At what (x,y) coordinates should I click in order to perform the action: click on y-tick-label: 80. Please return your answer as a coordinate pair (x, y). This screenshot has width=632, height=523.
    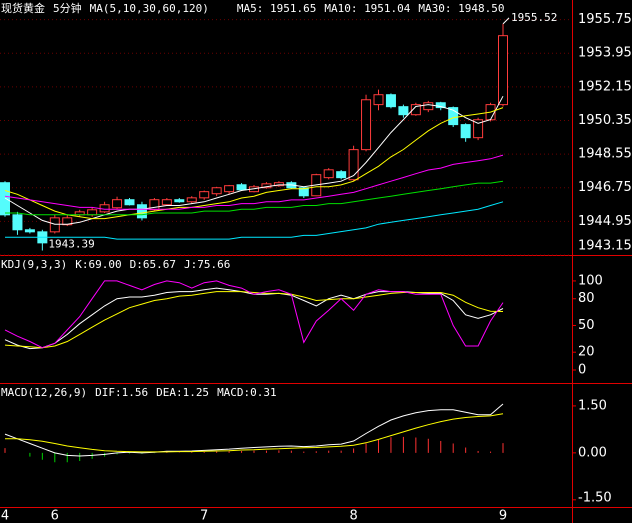
    Looking at the image, I should click on (586, 298).